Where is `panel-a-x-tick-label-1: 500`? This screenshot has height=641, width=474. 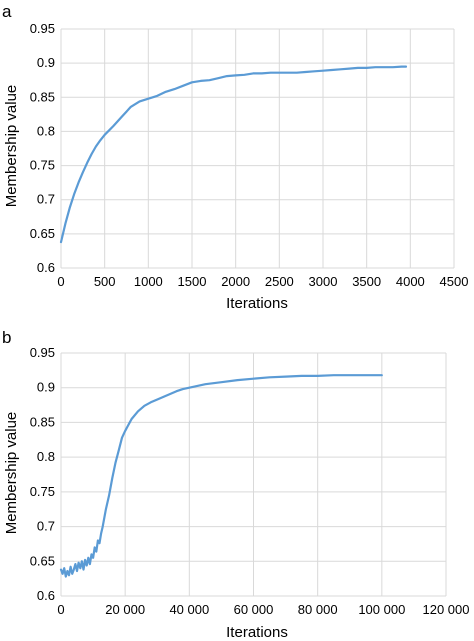
panel-a-x-tick-label-1: 500 is located at coordinates (105, 281).